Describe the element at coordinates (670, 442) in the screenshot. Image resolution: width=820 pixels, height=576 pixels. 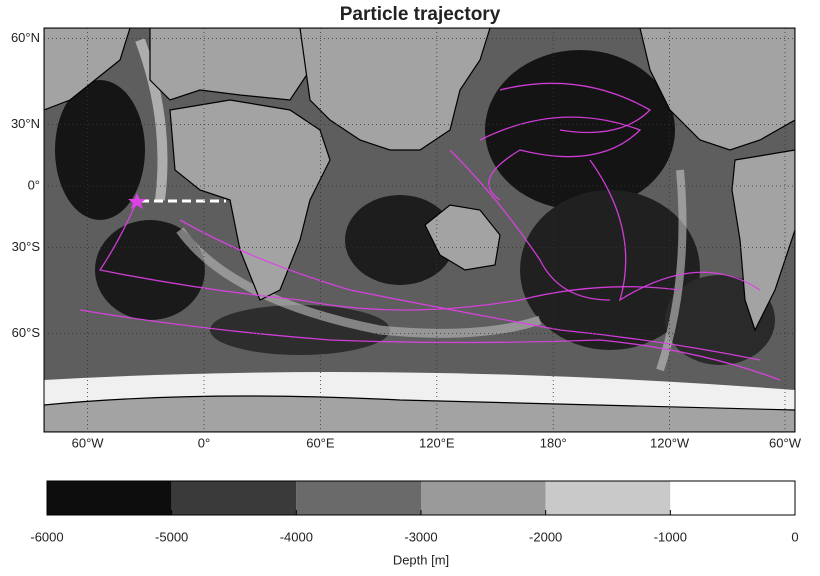
I see `lon-tick-label: 120°W` at that location.